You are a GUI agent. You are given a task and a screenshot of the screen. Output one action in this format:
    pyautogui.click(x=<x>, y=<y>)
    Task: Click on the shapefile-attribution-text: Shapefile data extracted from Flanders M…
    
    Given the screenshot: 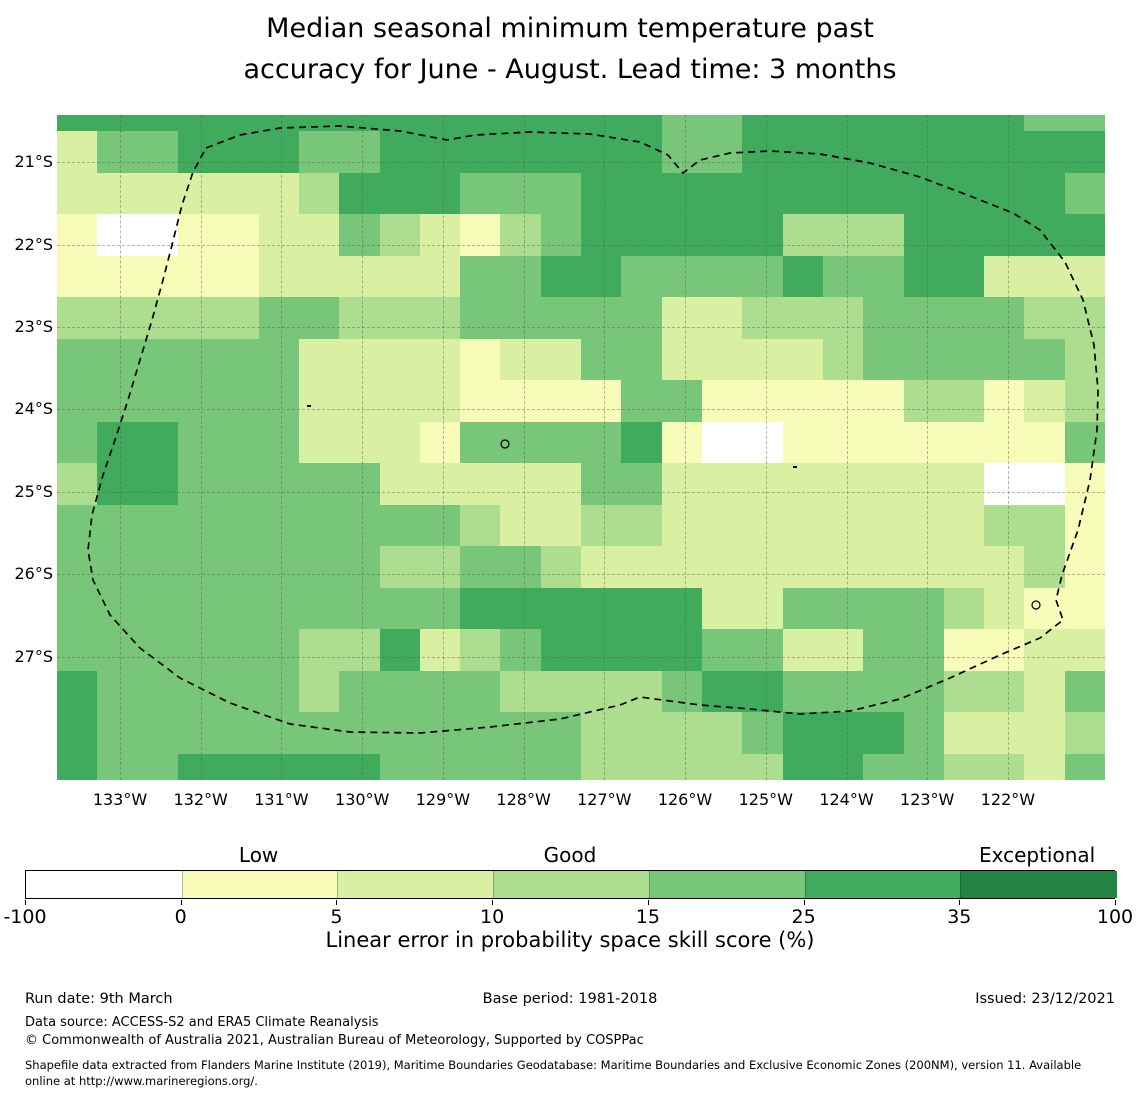 What is the action you would take?
    pyautogui.click(x=575, y=1073)
    